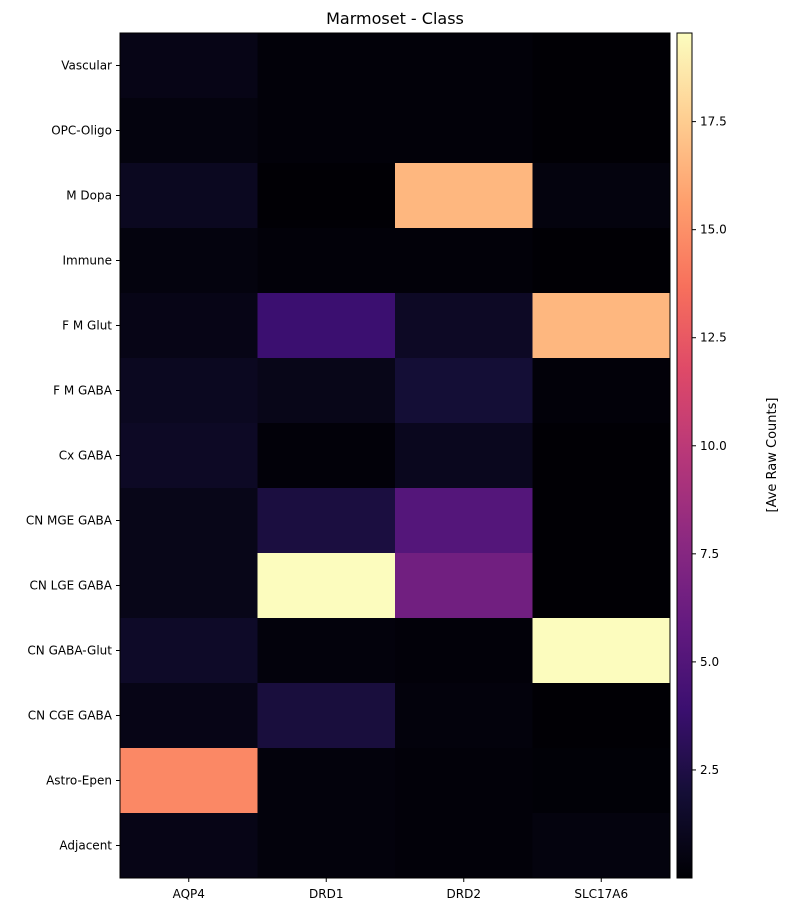  Describe the element at coordinates (772, 455) in the screenshot. I see `colorbar-label: [Ave Raw Counts]` at that location.